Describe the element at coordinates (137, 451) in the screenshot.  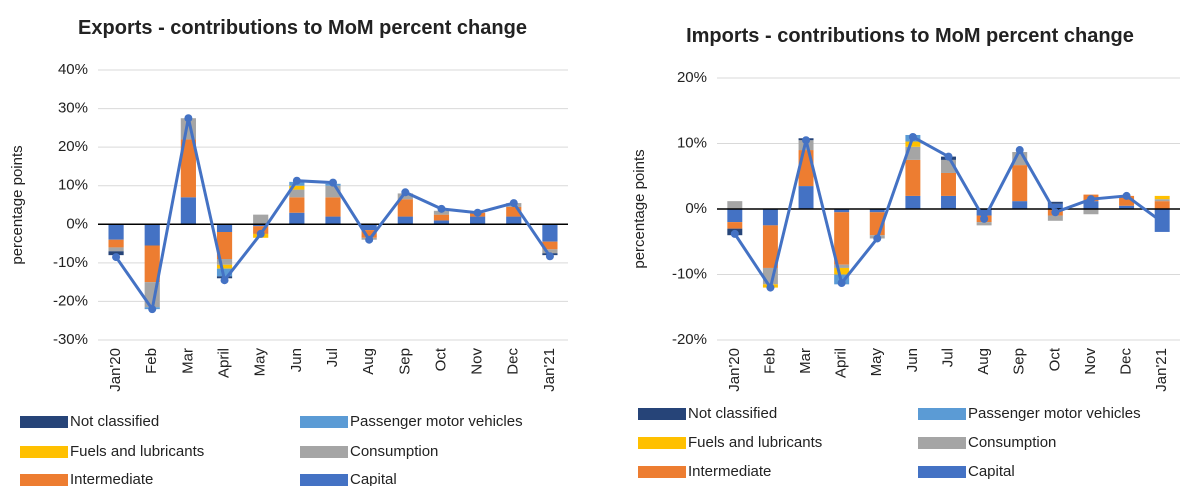
I see `legend-label: Fuels and lubricants` at that location.